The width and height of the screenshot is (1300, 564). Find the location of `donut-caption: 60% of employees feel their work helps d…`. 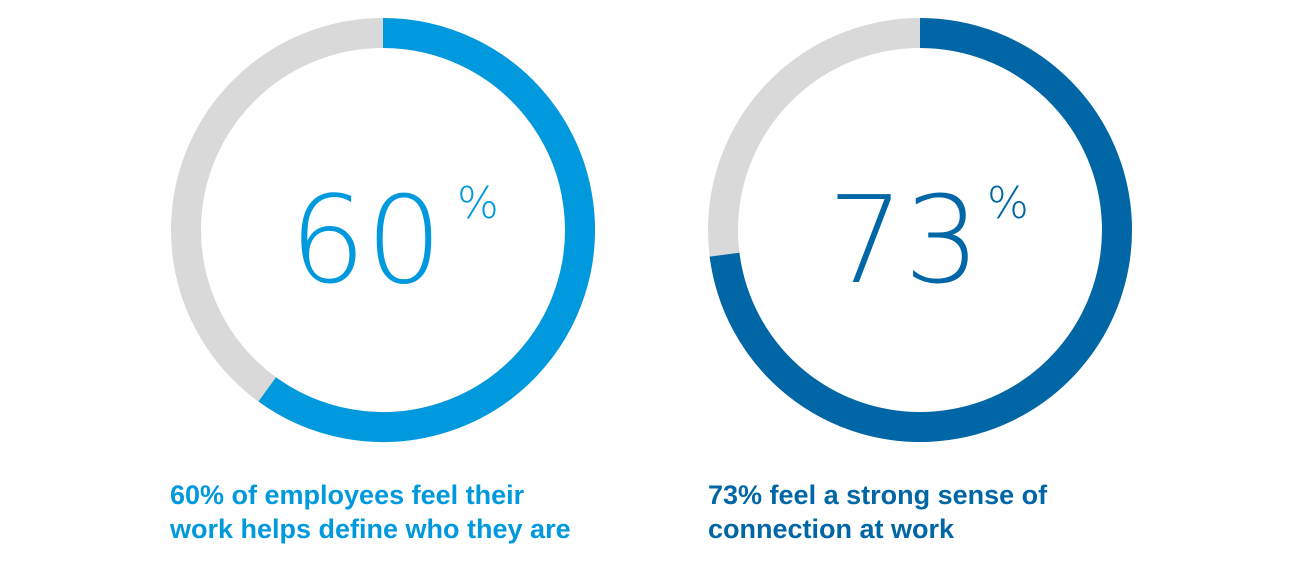

donut-caption: 60% of employees feel their work helps d… is located at coordinates (400, 512).